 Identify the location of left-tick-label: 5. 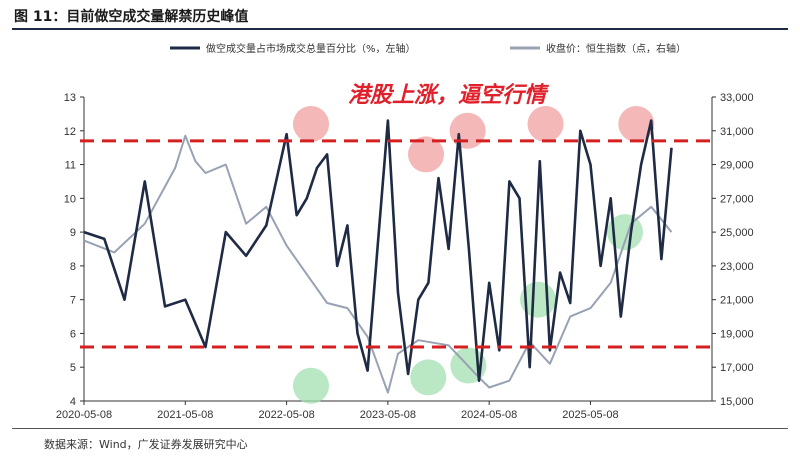
(73, 368).